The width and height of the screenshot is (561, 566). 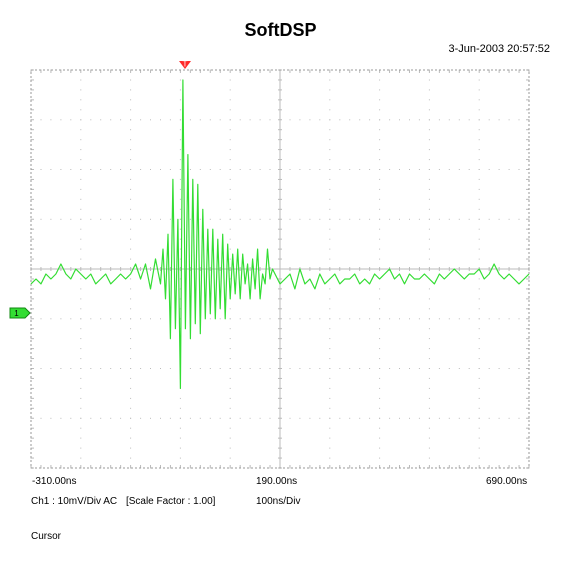 I want to click on channel-scale: Ch1 : 10mV/Div AC, so click(x=74, y=501).